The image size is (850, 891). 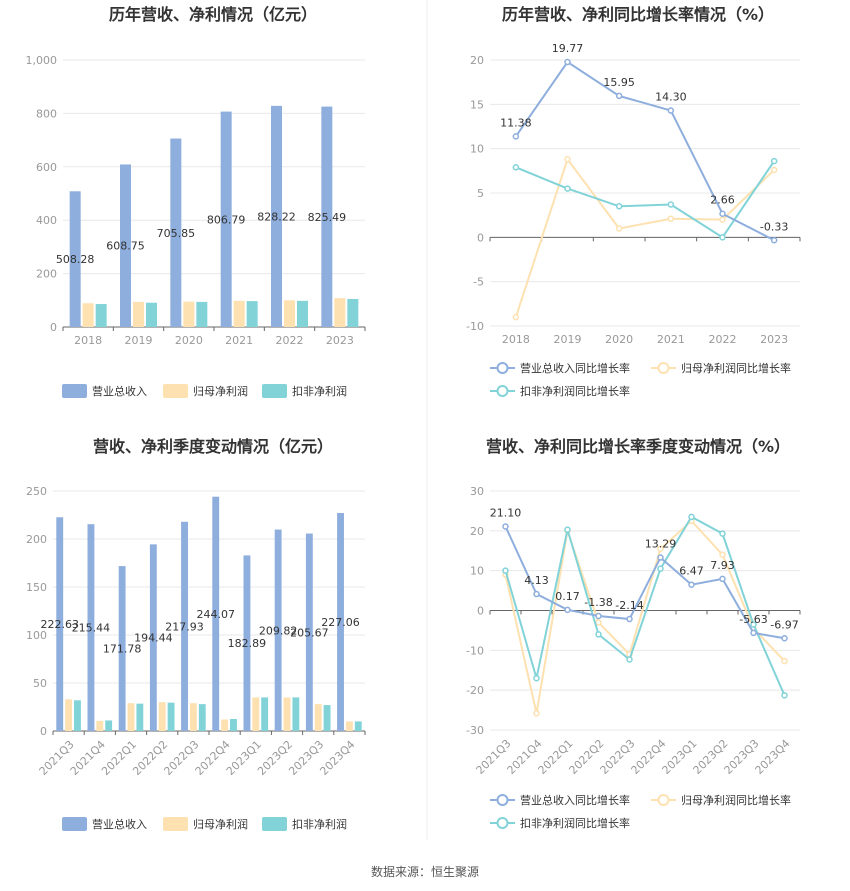 I want to click on chart-title: 历年营收、净利情况（亿元）, so click(x=213, y=14).